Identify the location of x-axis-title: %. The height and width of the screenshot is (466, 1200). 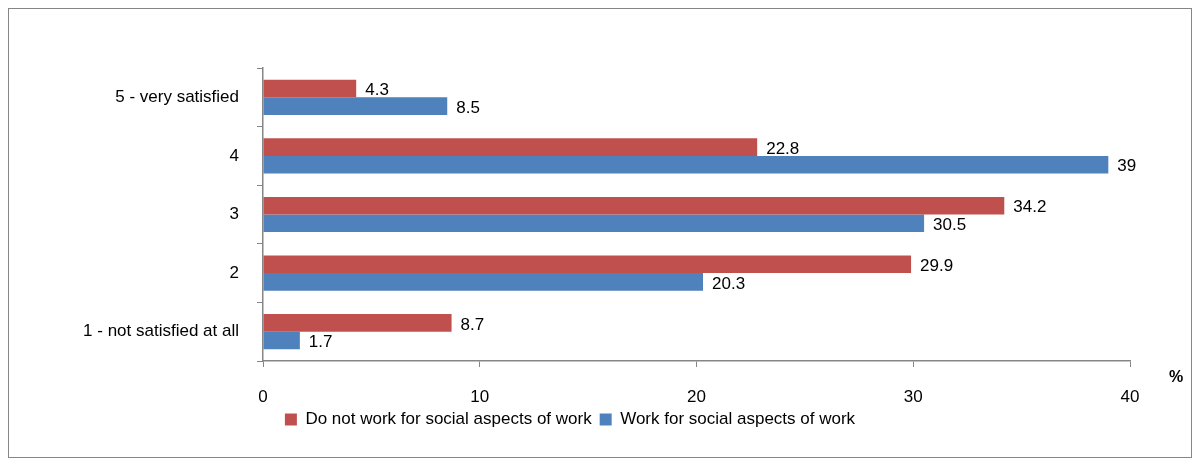
(1176, 377).